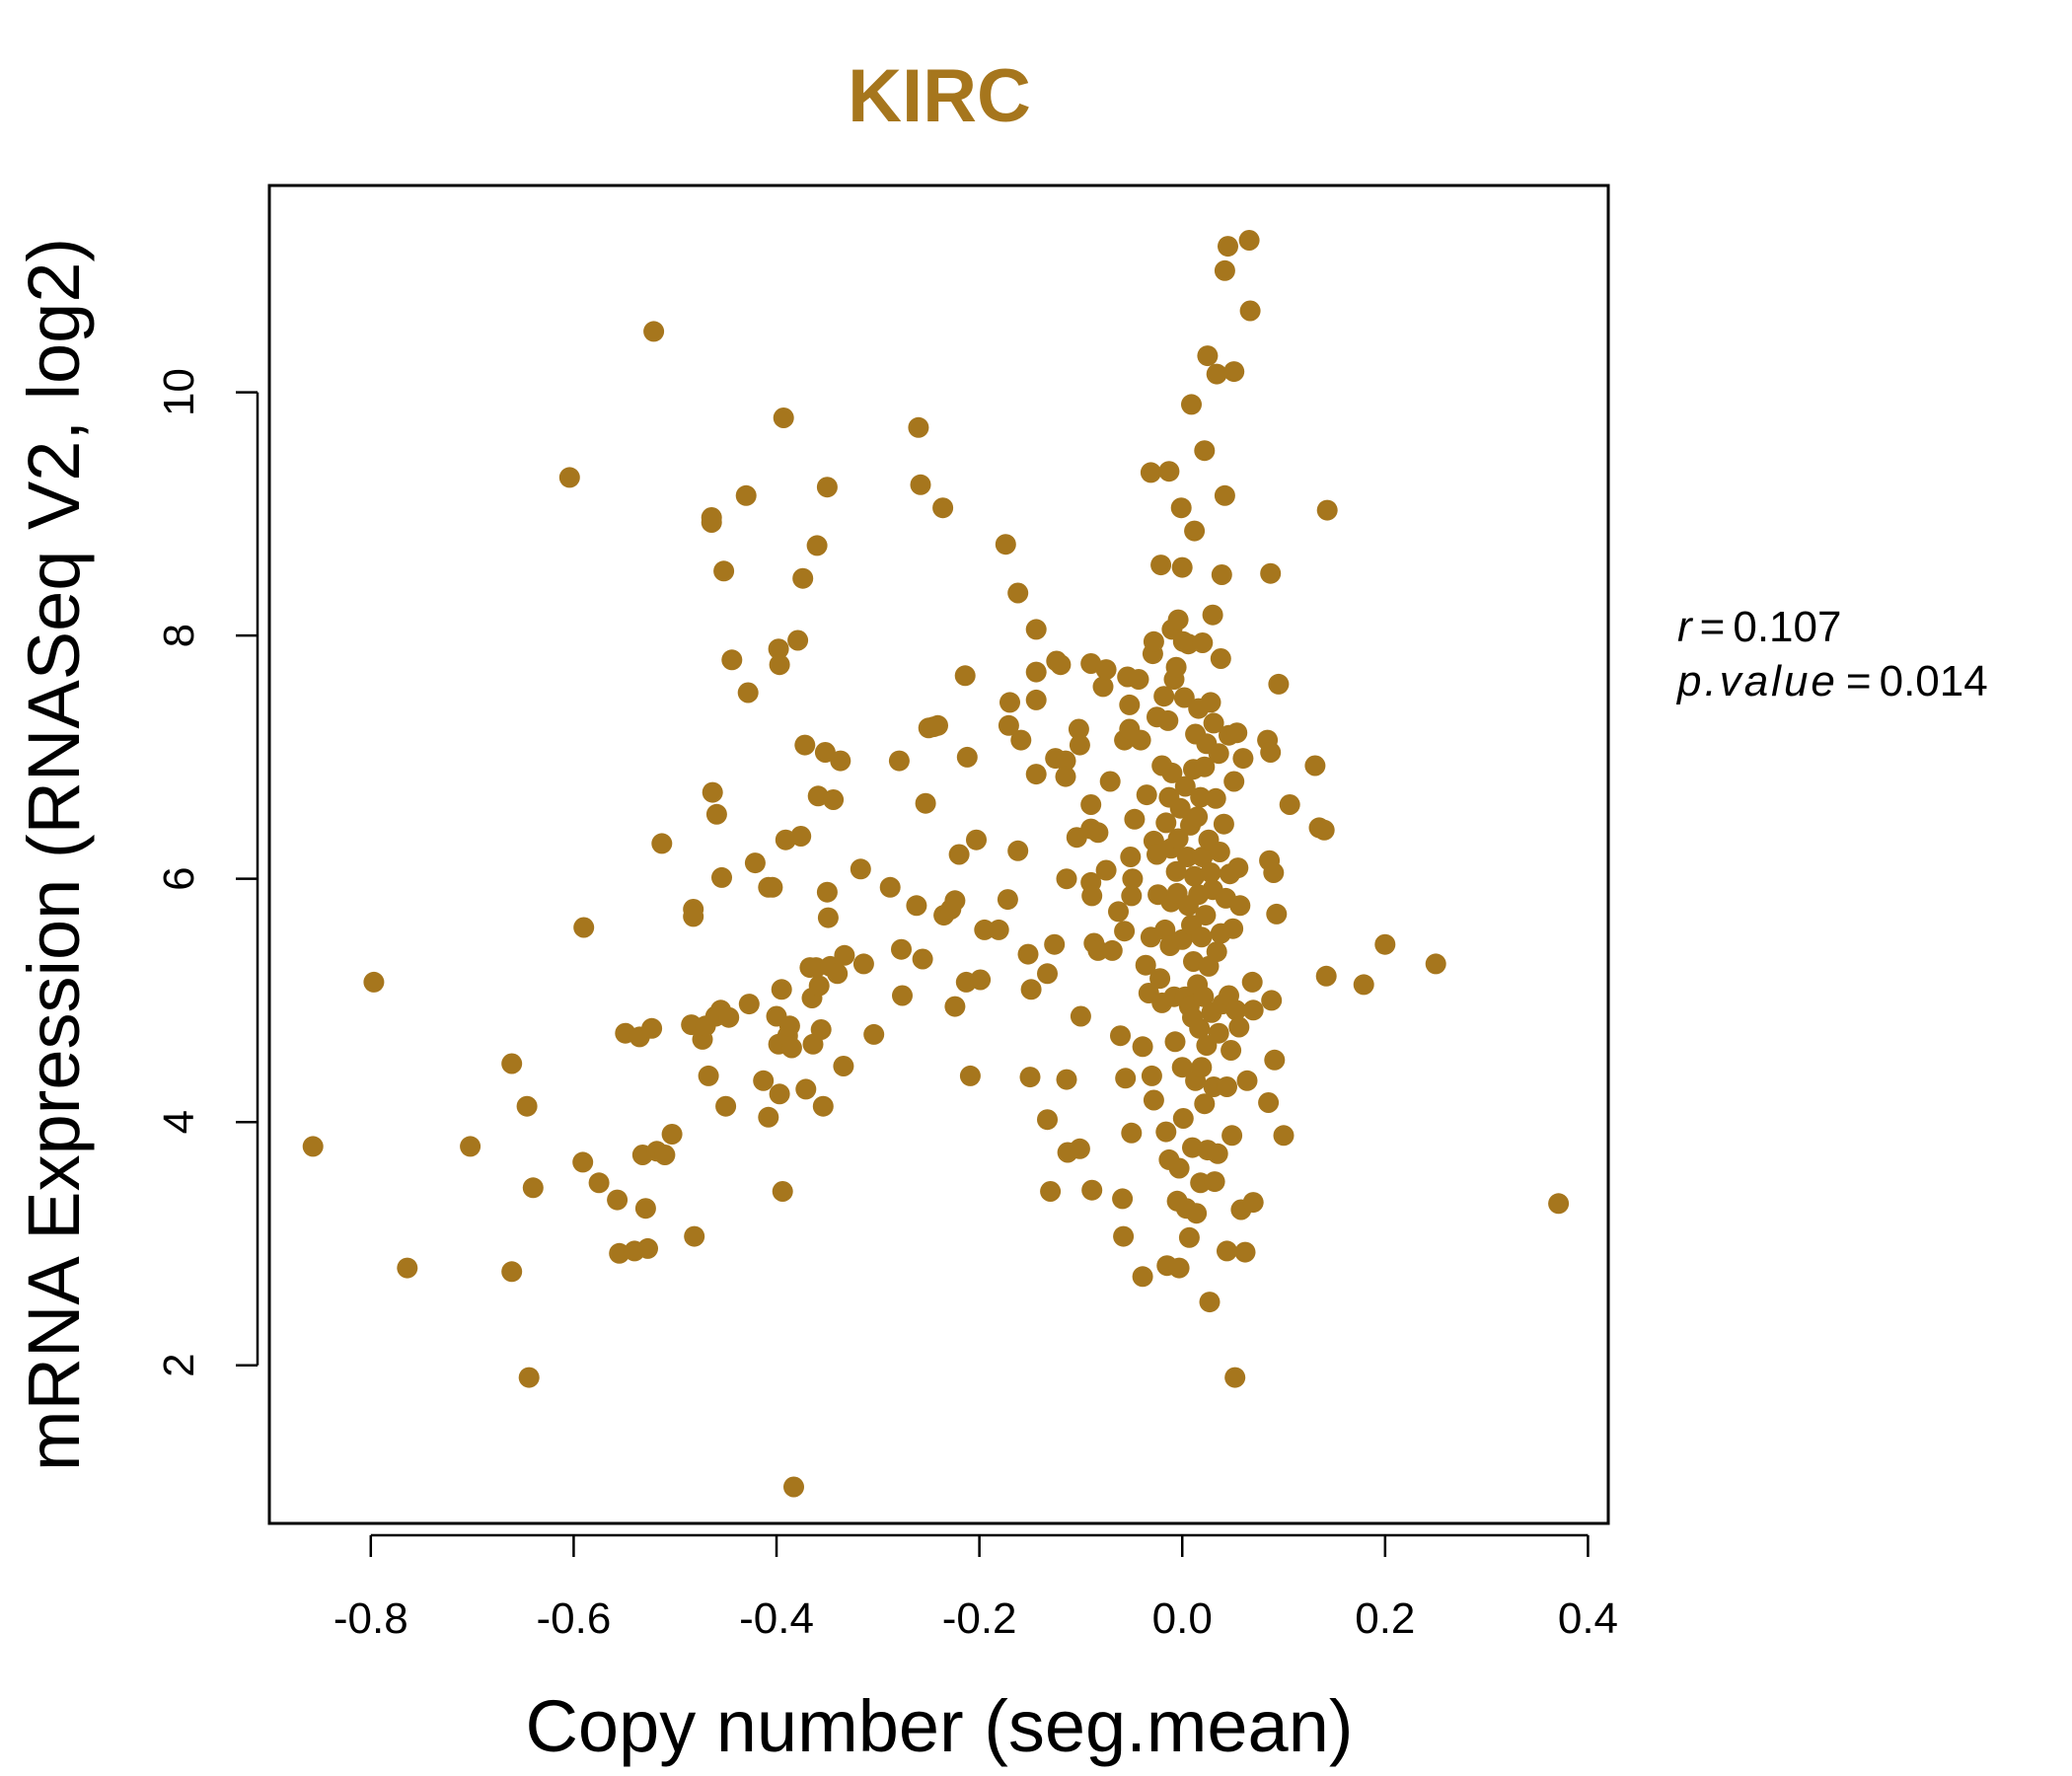  Describe the element at coordinates (179, 1122) in the screenshot. I see `y-tick-label: 4` at that location.